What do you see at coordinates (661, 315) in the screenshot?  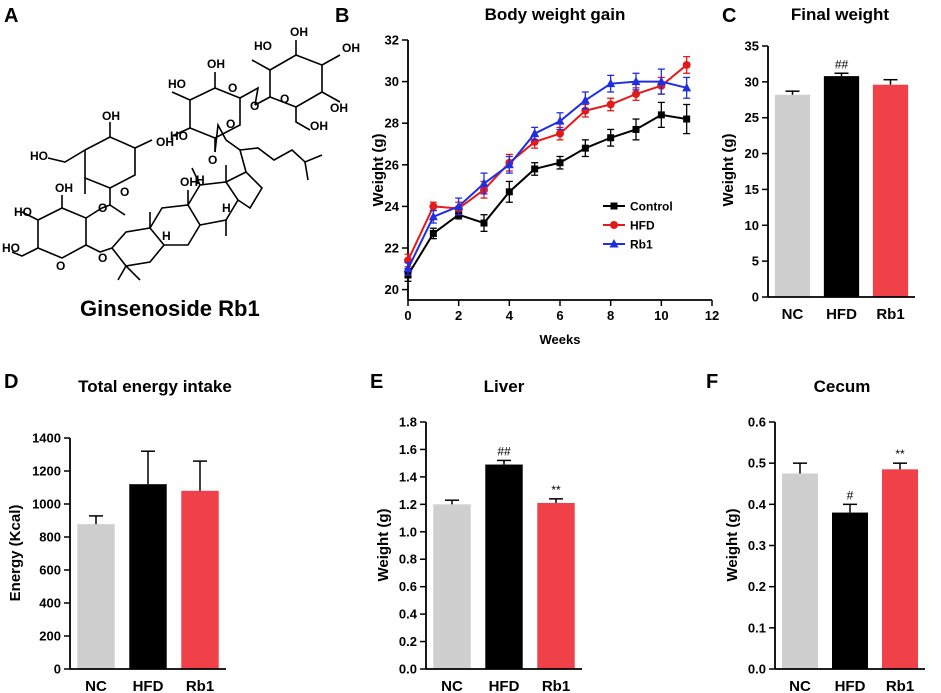 I see `x-tick-label: 10` at bounding box center [661, 315].